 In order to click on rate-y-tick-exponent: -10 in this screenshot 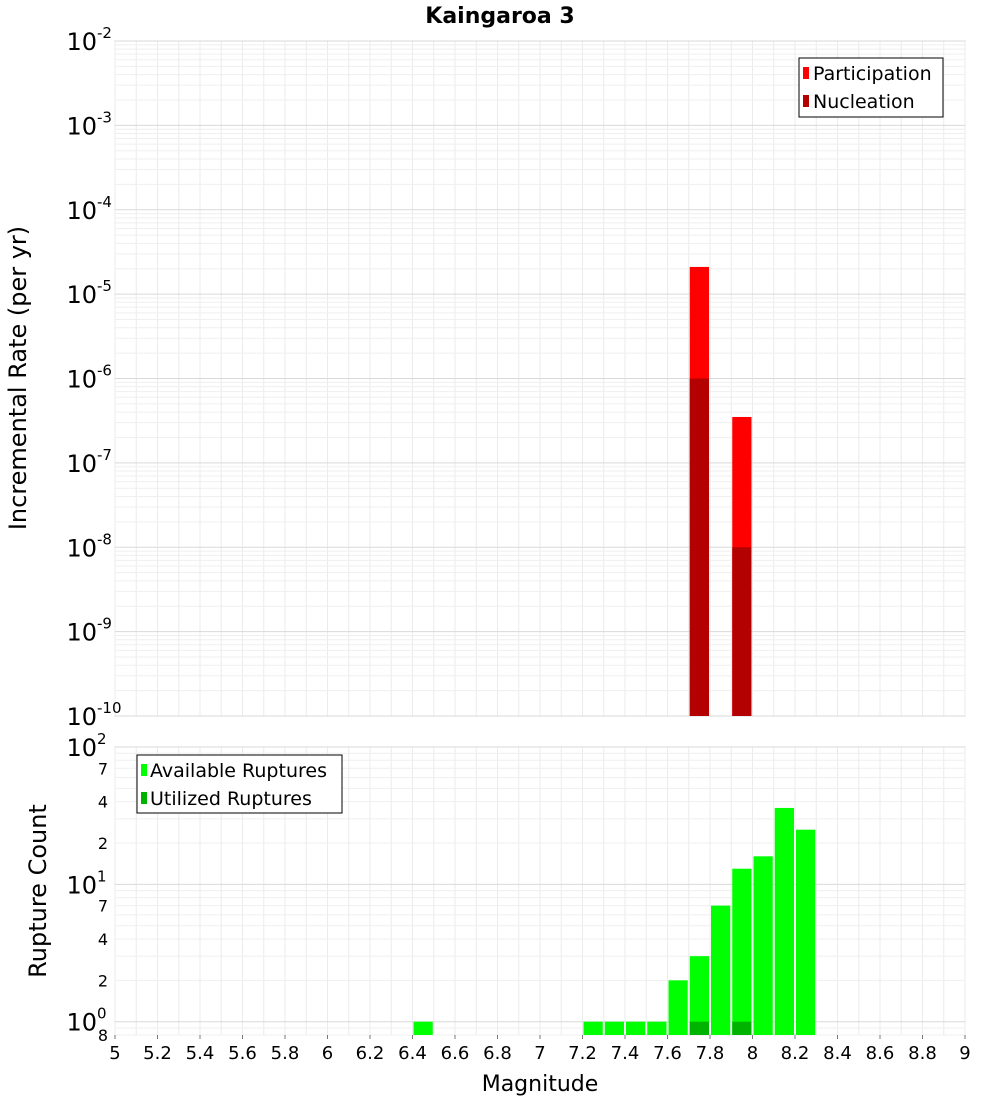, I will do `click(109, 708)`.